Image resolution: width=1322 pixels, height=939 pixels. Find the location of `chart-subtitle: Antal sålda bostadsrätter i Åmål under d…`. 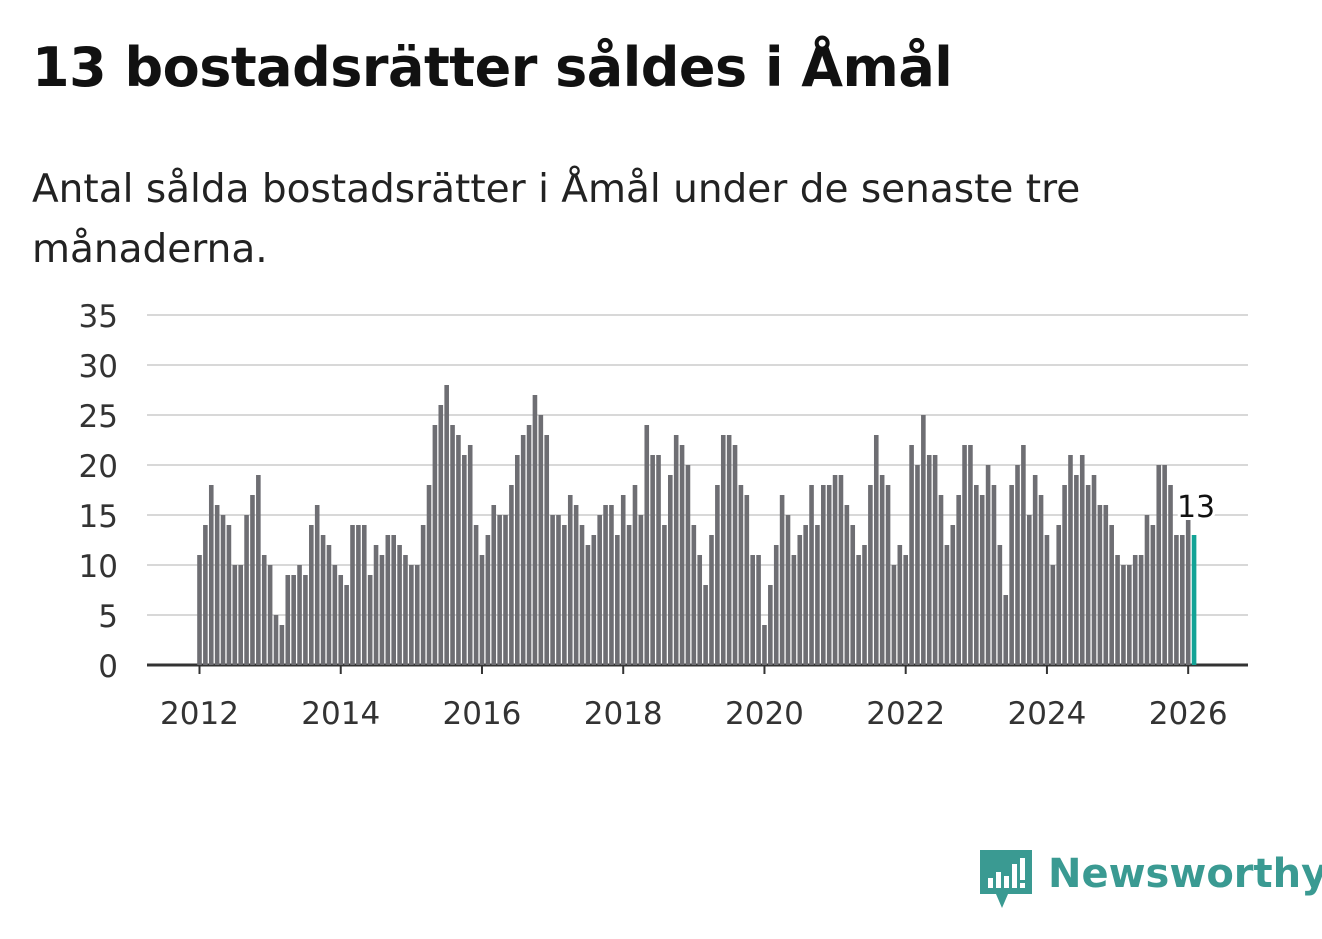

chart-subtitle: Antal sålda bostadsrätter i Åmål under d… is located at coordinates (556, 219).